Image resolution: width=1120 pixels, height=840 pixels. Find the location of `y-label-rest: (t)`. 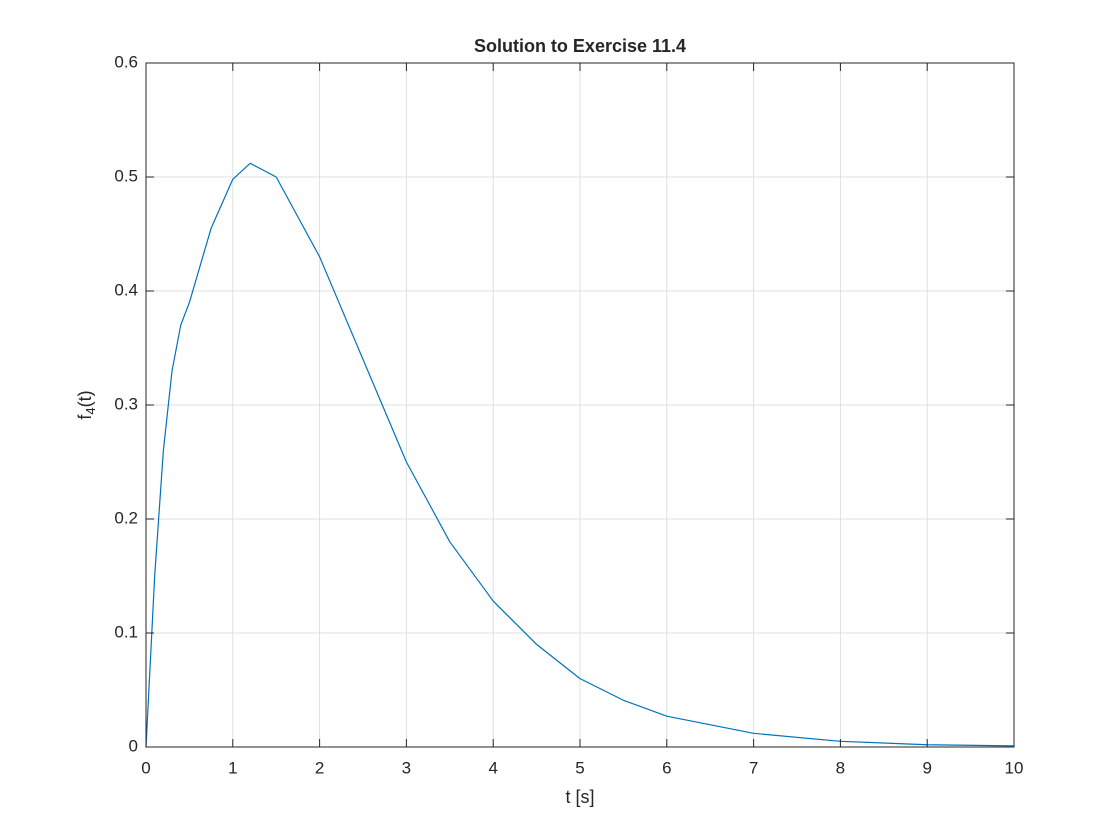

y-label-rest: (t) is located at coordinates (85, 398).